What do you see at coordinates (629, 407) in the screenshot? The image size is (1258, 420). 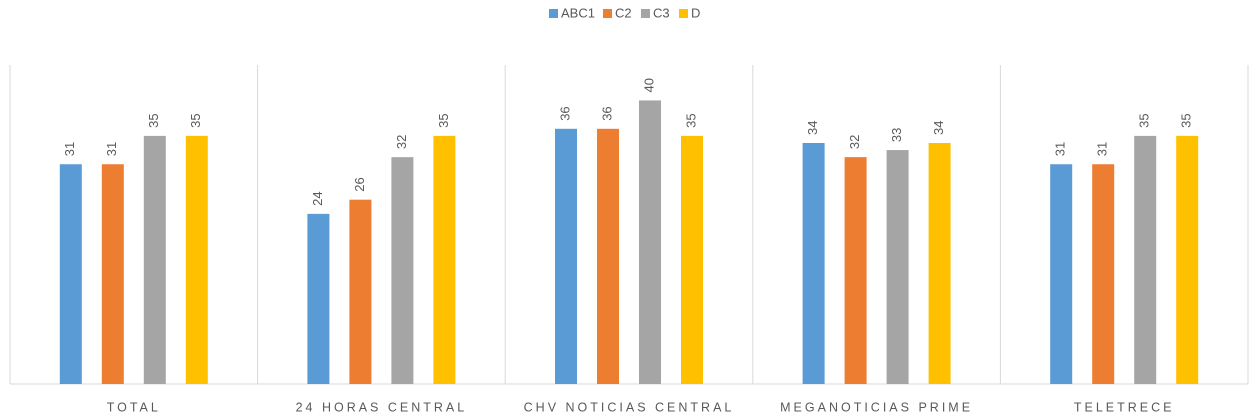 I see `x-tick-label: CHV NOTICIAS CENTRAL` at bounding box center [629, 407].